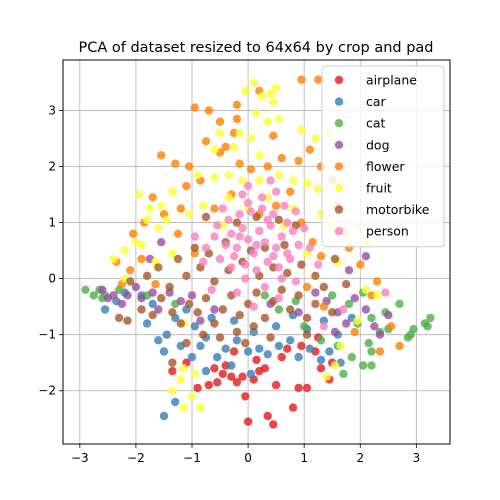 The height and width of the screenshot is (500, 500). Describe the element at coordinates (339, 80) in the screenshot. I see `legend-marker-airplane` at that location.